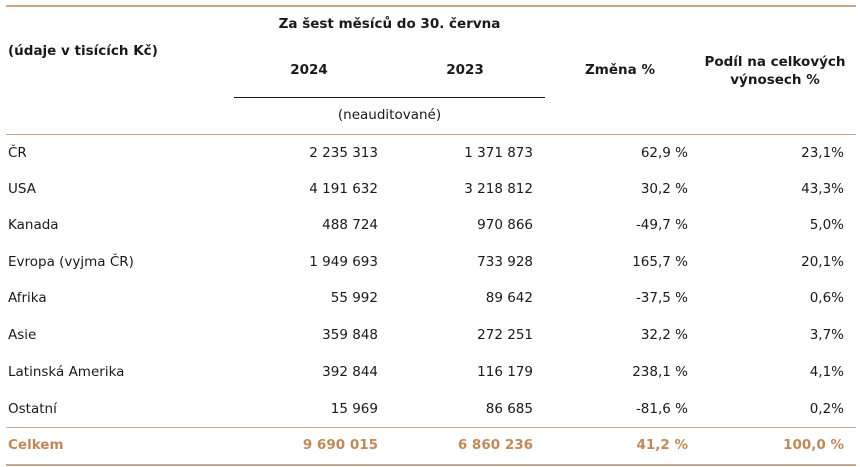 This screenshot has width=860, height=467. I want to click on unaudited-note: (neauditované), so click(389, 115).